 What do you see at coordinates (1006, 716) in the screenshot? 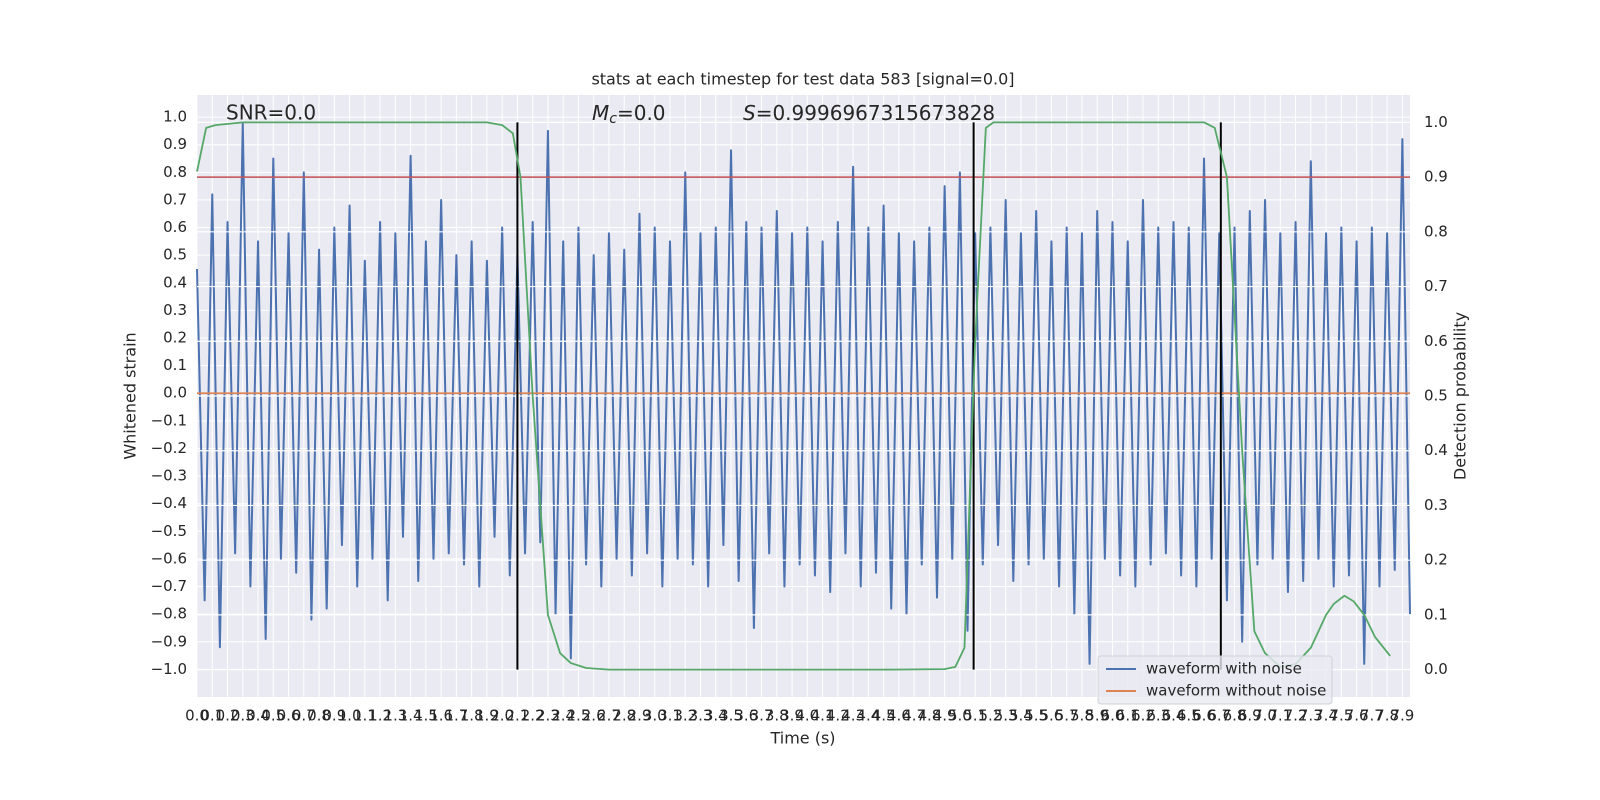
I see `x-tick-label: 5.3` at bounding box center [1006, 716].